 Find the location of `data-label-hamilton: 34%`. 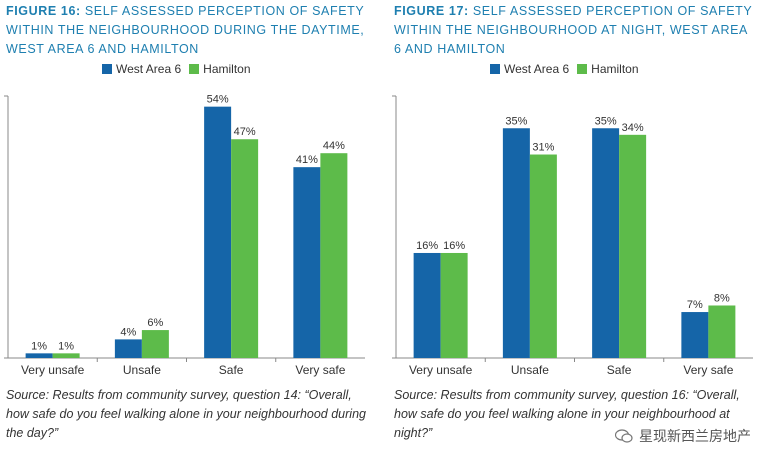

data-label-hamilton: 34% is located at coordinates (633, 128).